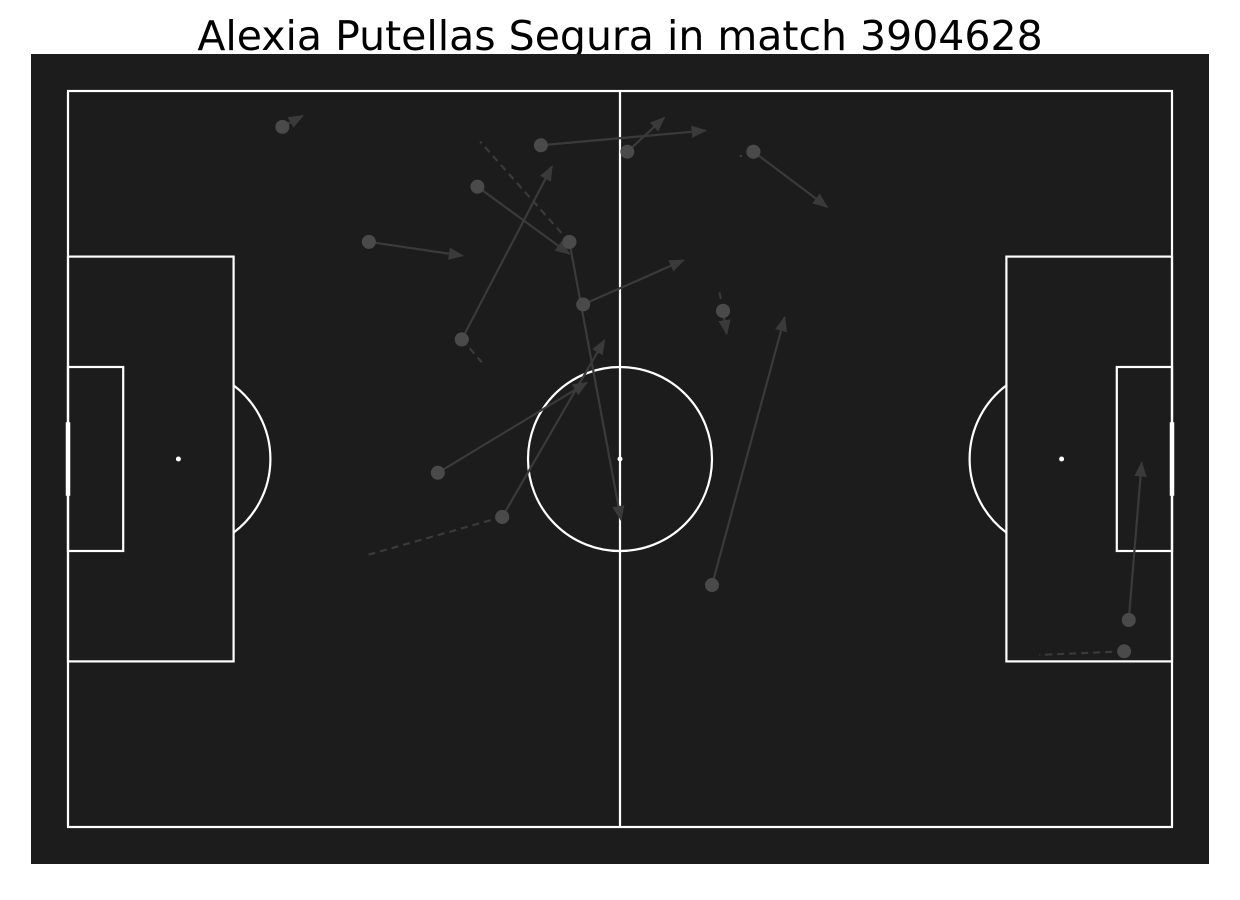 Image resolution: width=1240 pixels, height=900 pixels. I want to click on right-penalty-spot, so click(1062, 459).